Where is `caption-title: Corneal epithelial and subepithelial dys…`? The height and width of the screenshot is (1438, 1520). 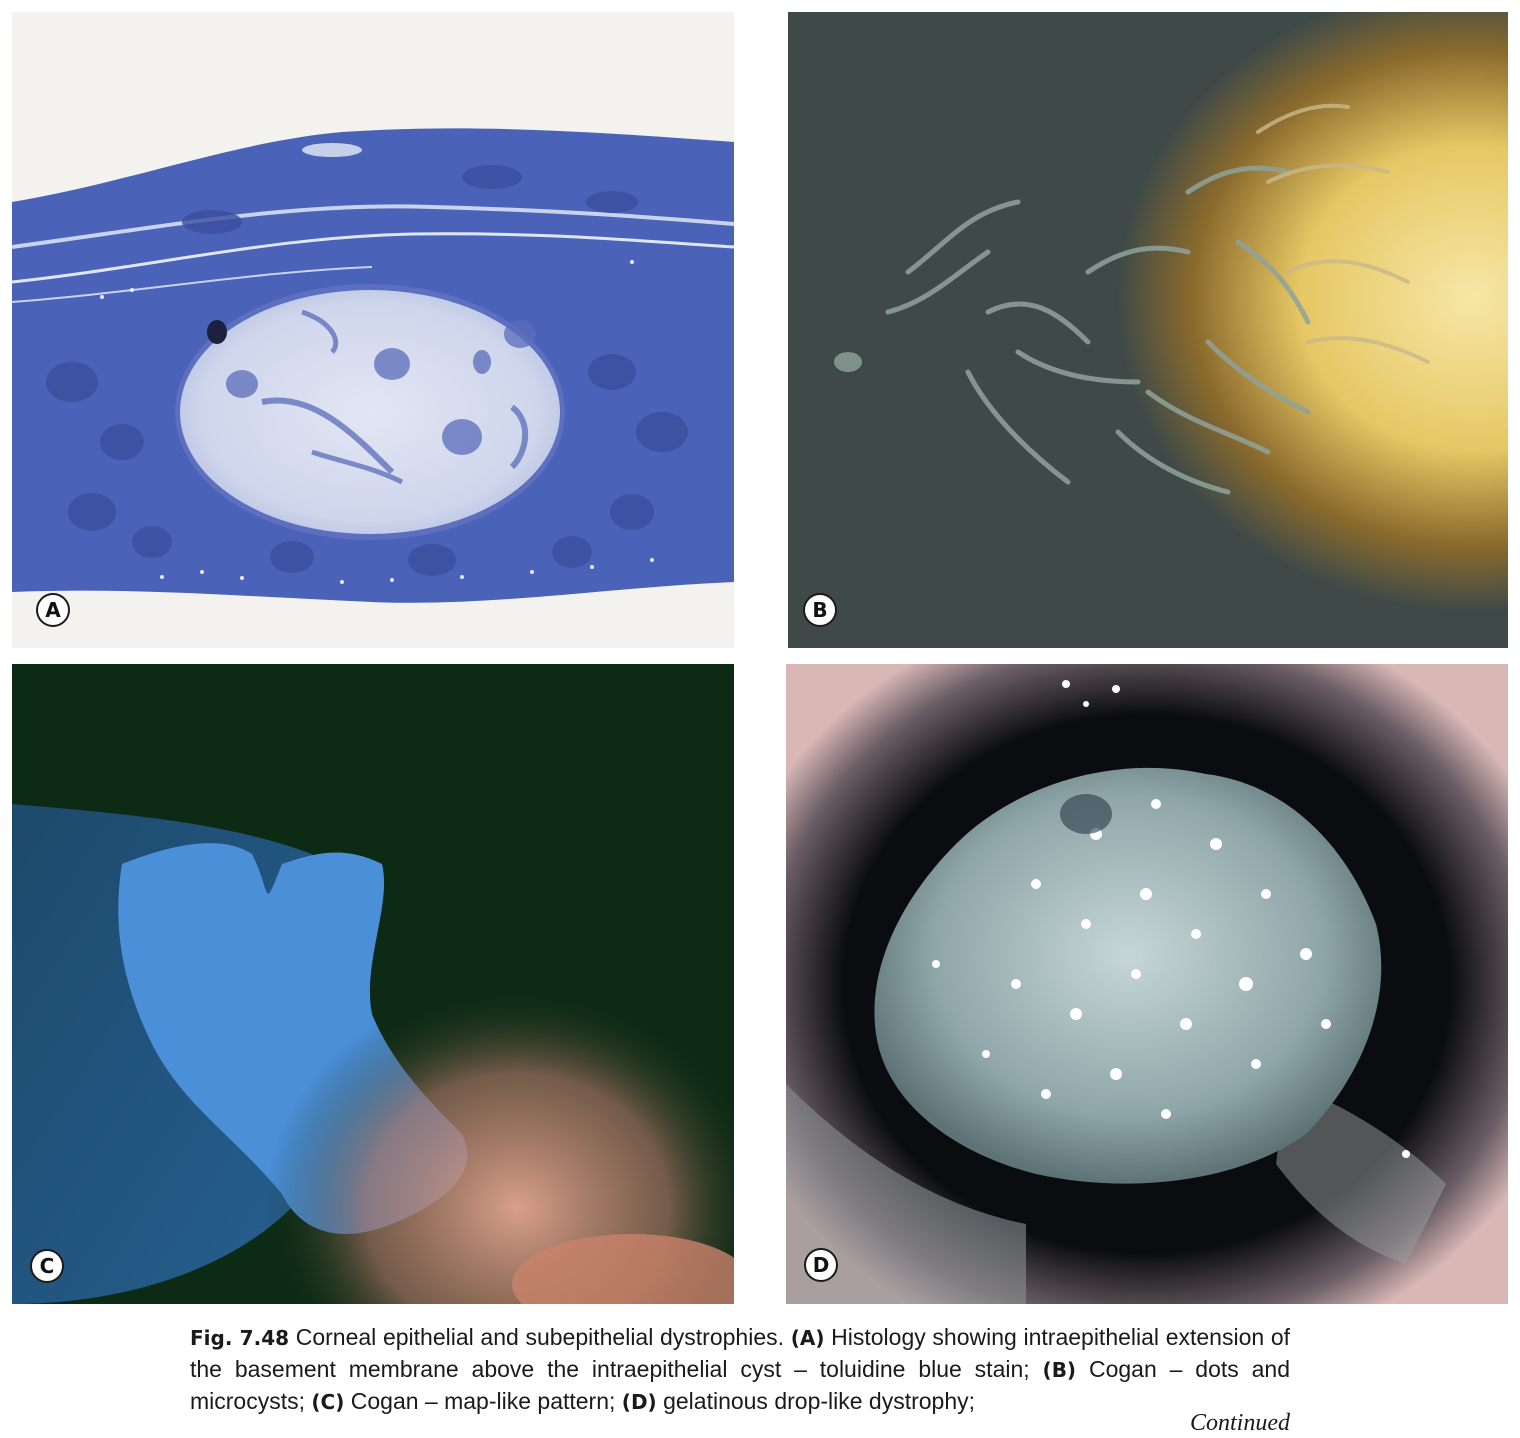 caption-title: Corneal epithelial and subepithelial dys… is located at coordinates (540, 1337).